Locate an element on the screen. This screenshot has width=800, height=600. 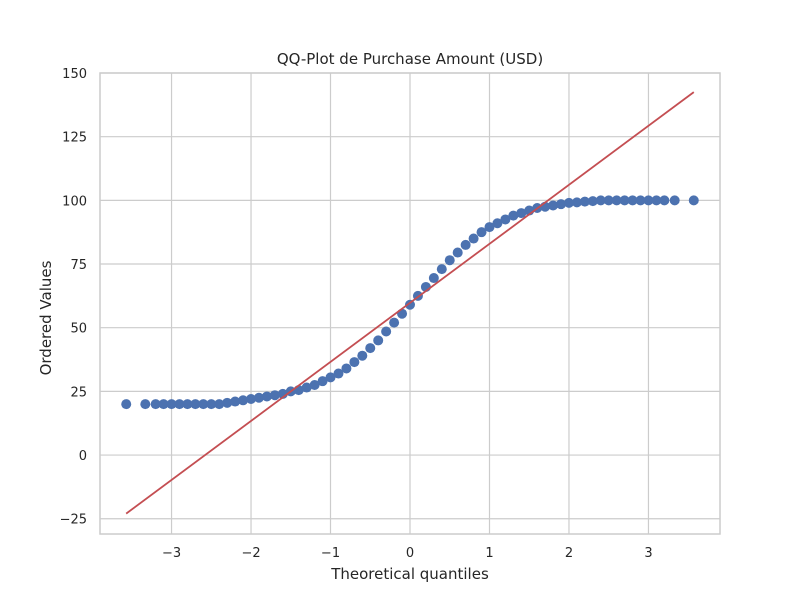
x-tick-label: −2 is located at coordinates (250, 553).